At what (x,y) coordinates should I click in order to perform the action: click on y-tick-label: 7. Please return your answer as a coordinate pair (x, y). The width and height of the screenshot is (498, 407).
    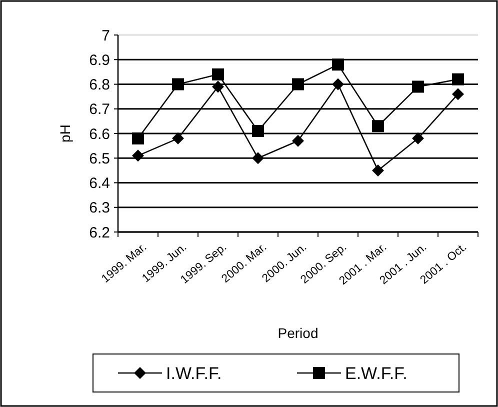
    Looking at the image, I should click on (106, 35).